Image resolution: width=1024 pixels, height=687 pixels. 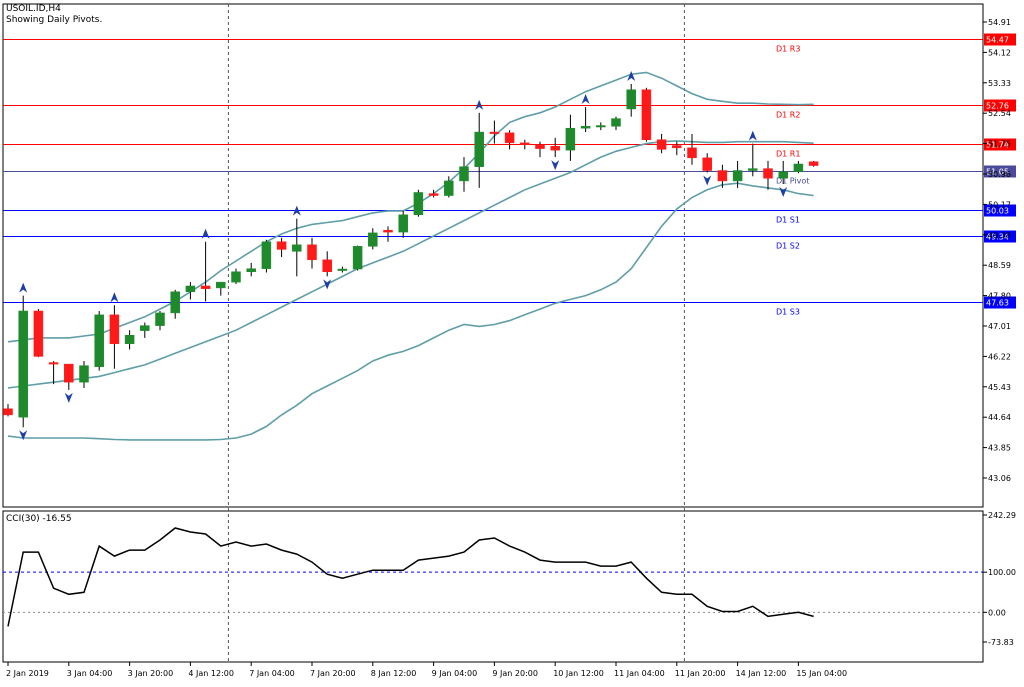 I want to click on price-tick-label: 54.12, so click(x=999, y=52).